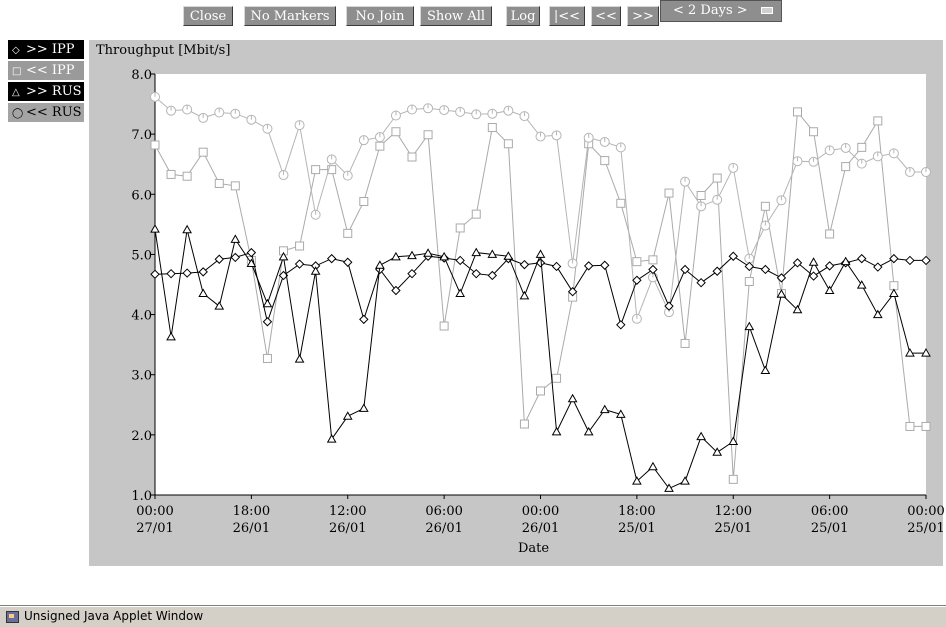 The image size is (946, 627). What do you see at coordinates (18, 113) in the screenshot?
I see `circle-marker-icon: ◯` at bounding box center [18, 113].